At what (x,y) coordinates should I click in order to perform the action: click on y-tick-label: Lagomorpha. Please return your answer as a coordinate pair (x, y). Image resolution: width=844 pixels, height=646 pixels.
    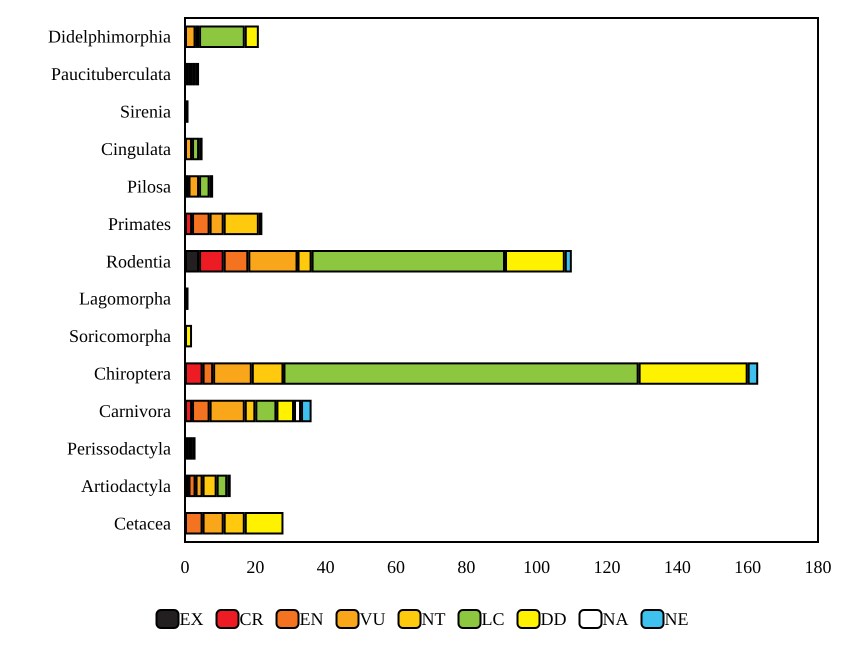
    Looking at the image, I should click on (125, 298).